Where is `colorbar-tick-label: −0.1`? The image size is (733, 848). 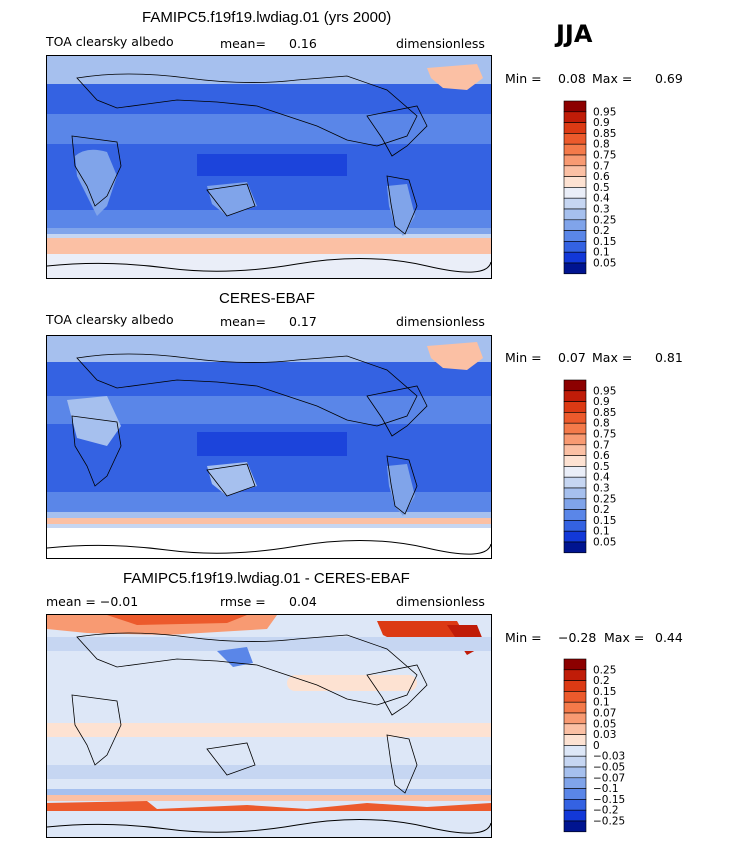
colorbar-tick-label: −0.1 is located at coordinates (606, 789).